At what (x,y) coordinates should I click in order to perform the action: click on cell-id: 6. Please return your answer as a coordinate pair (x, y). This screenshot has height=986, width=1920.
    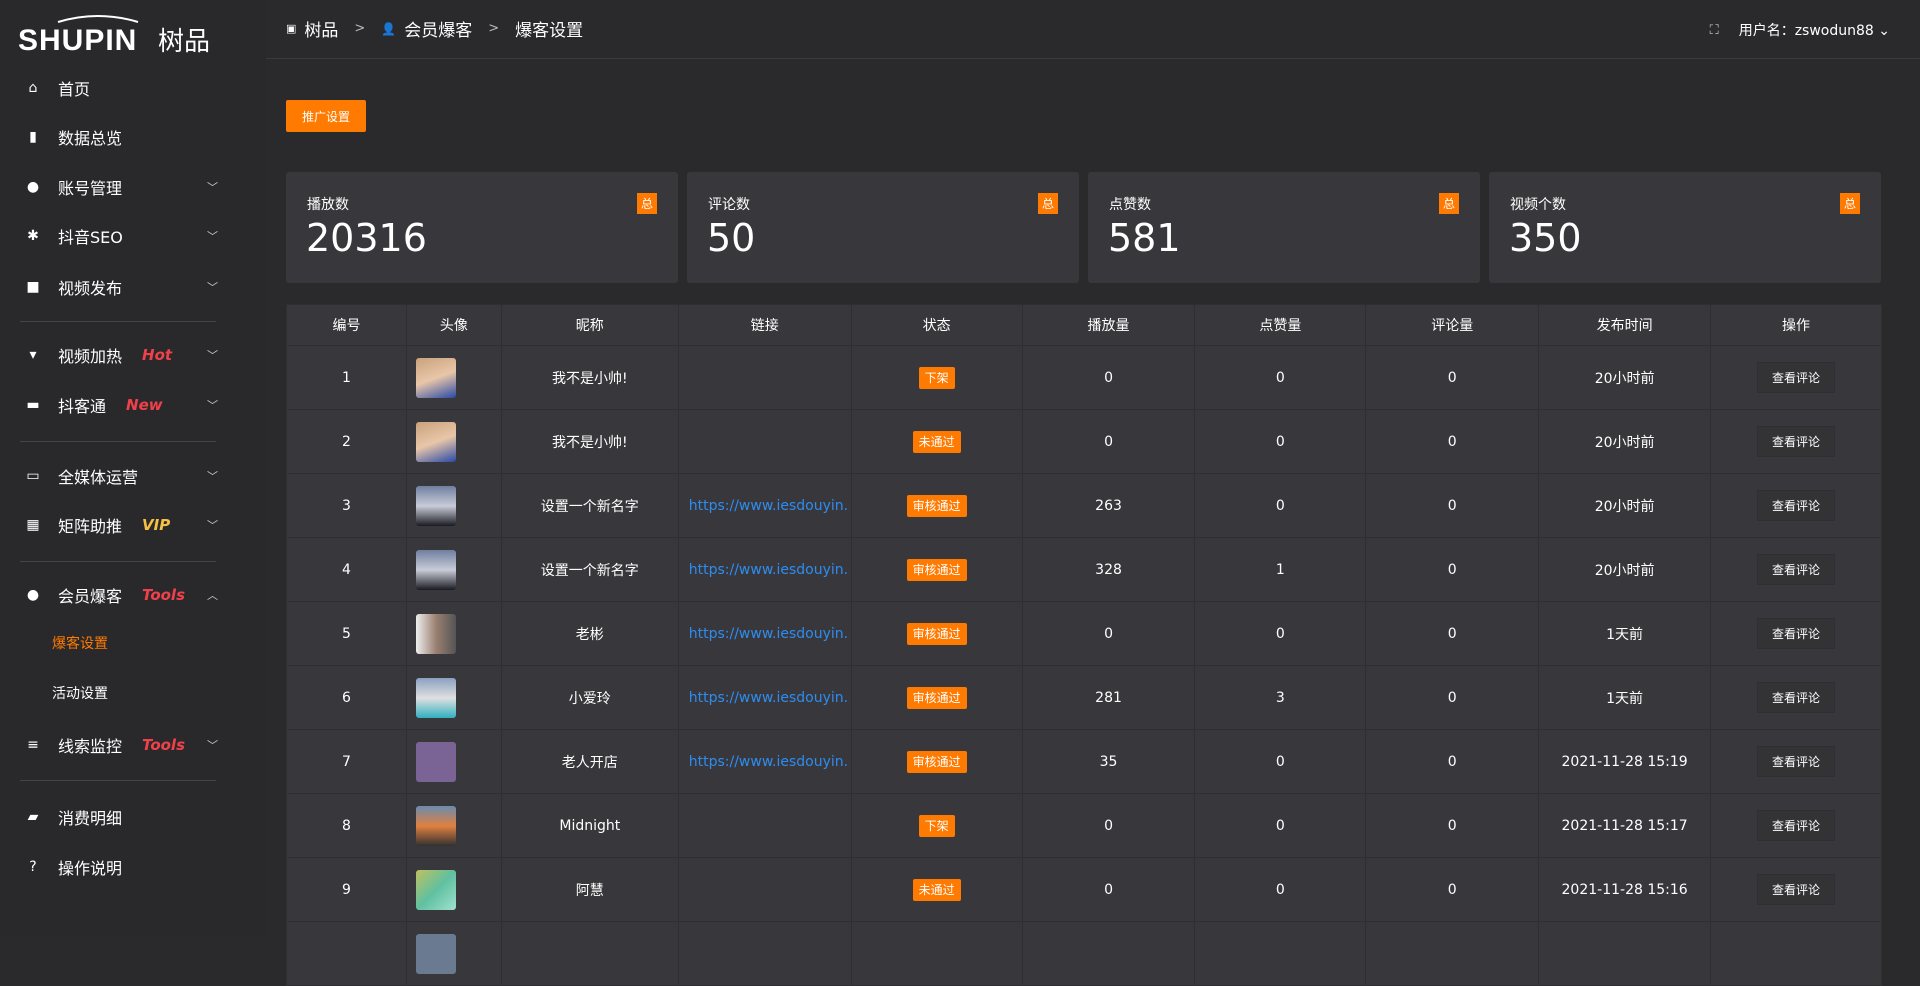
    Looking at the image, I should click on (346, 697).